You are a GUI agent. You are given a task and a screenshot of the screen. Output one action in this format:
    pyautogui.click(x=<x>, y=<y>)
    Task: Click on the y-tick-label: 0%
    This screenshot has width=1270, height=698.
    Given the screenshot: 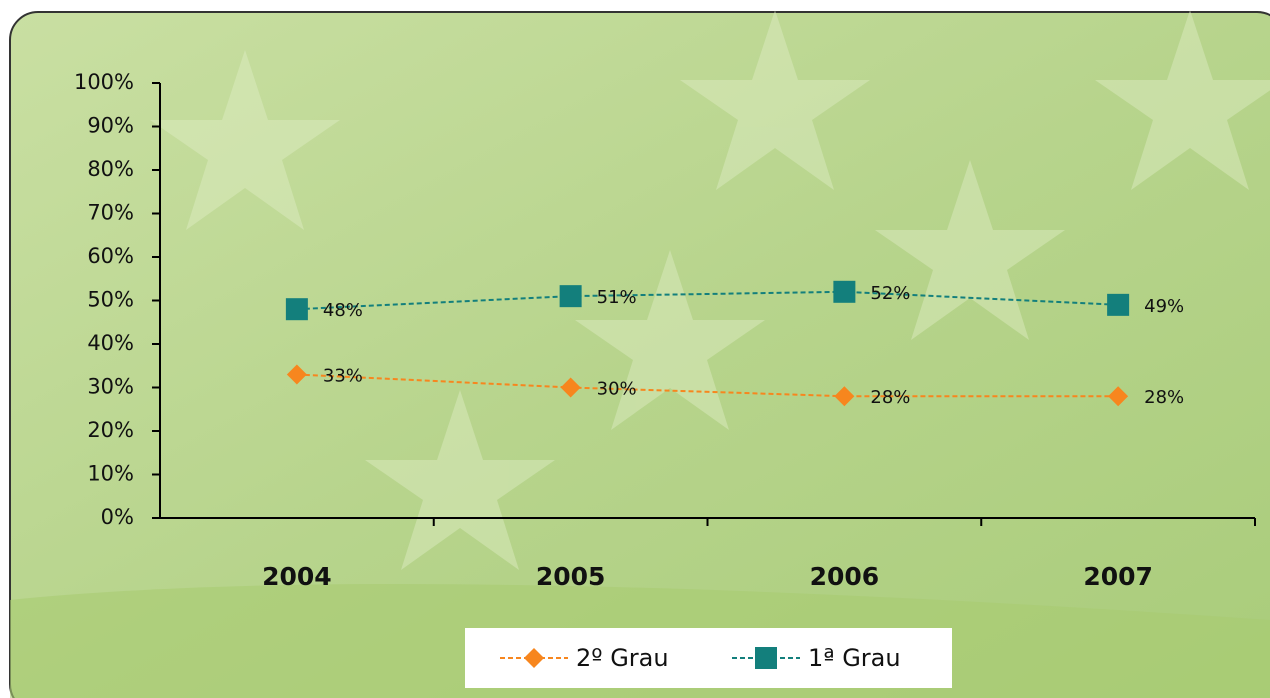 What is the action you would take?
    pyautogui.click(x=117, y=517)
    